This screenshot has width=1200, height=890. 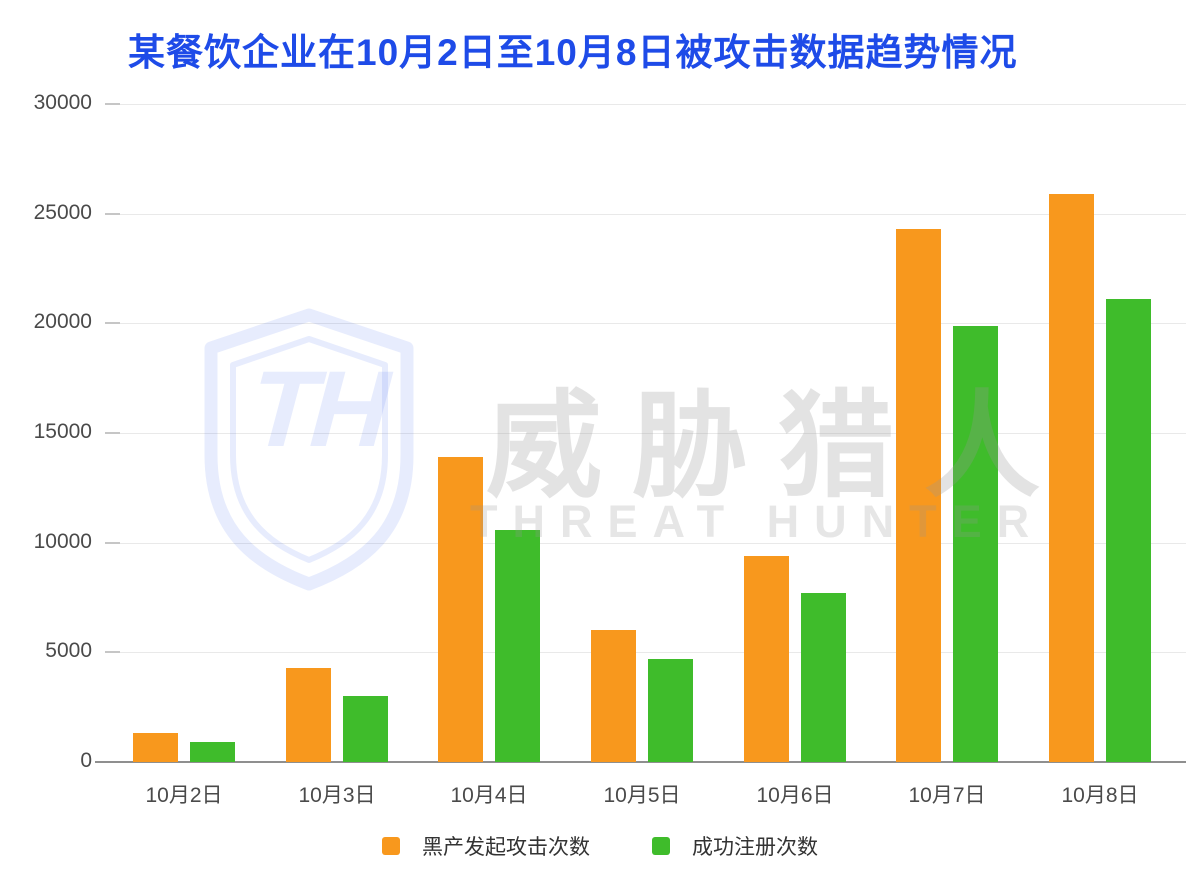 What do you see at coordinates (317, 408) in the screenshot?
I see `watermark-monogram: TH` at bounding box center [317, 408].